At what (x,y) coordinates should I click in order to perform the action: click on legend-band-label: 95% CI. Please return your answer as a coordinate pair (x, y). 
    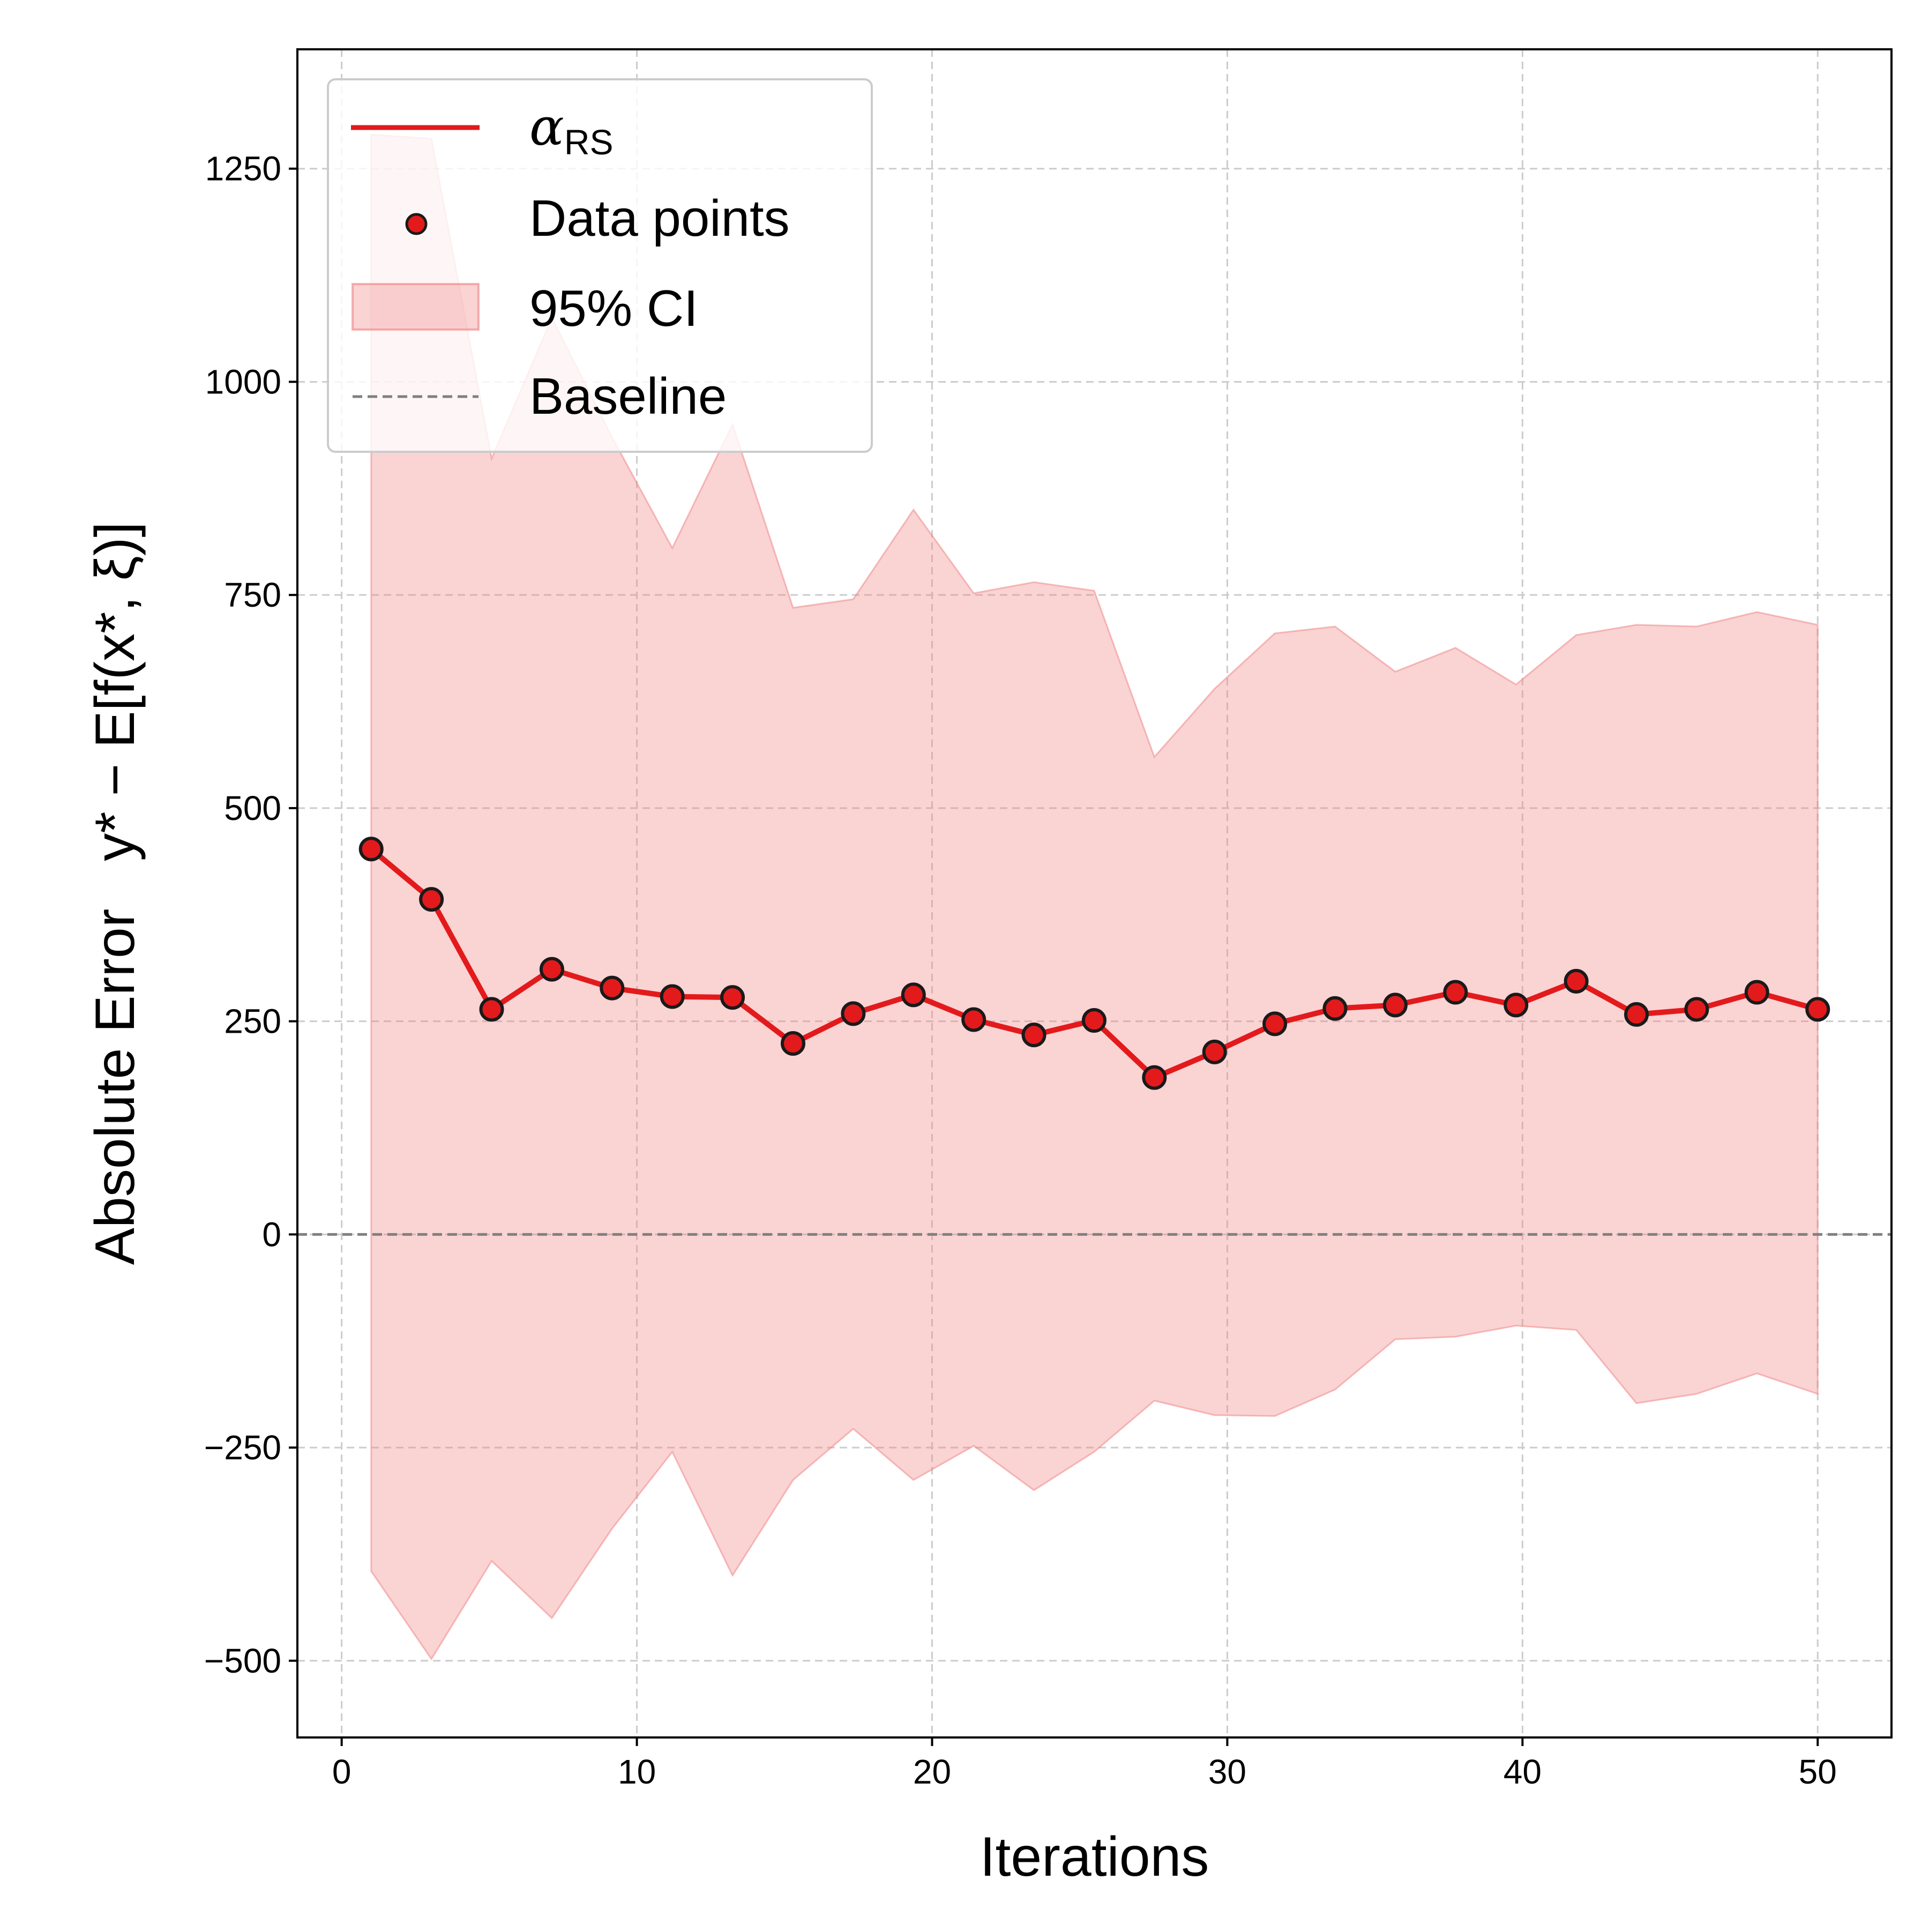
    Looking at the image, I should click on (613, 308).